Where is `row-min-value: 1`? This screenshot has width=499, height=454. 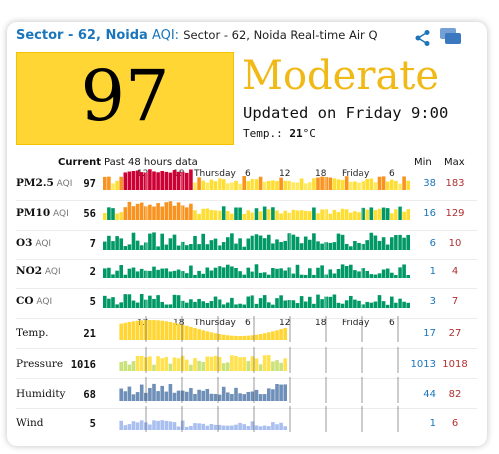 row-min-value: 1 is located at coordinates (432, 423).